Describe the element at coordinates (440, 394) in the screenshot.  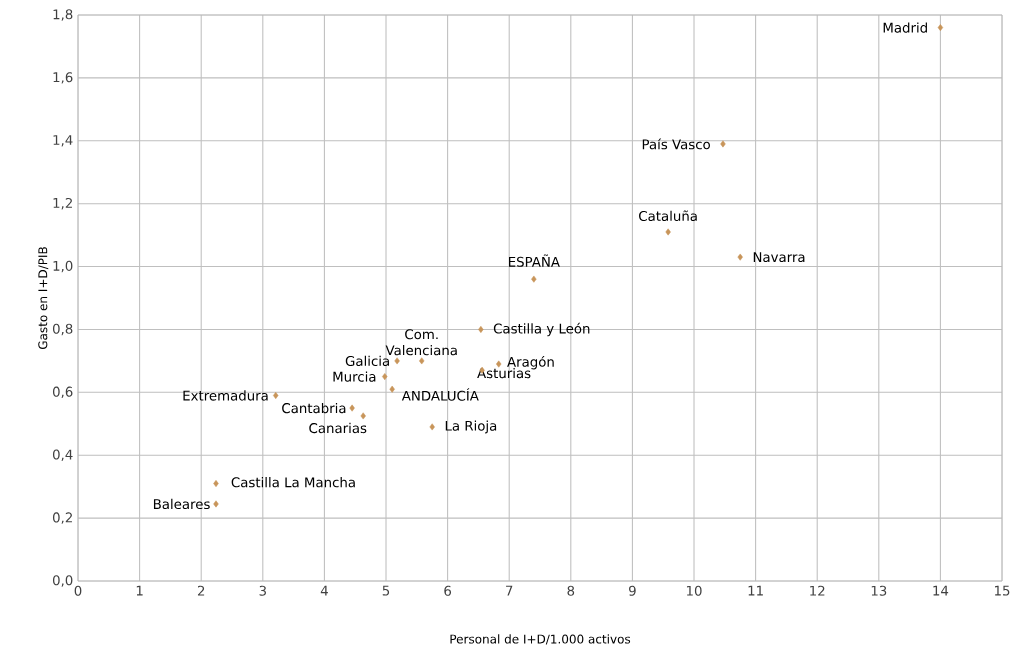
I see `annotation: ANDALUCÍA` at that location.